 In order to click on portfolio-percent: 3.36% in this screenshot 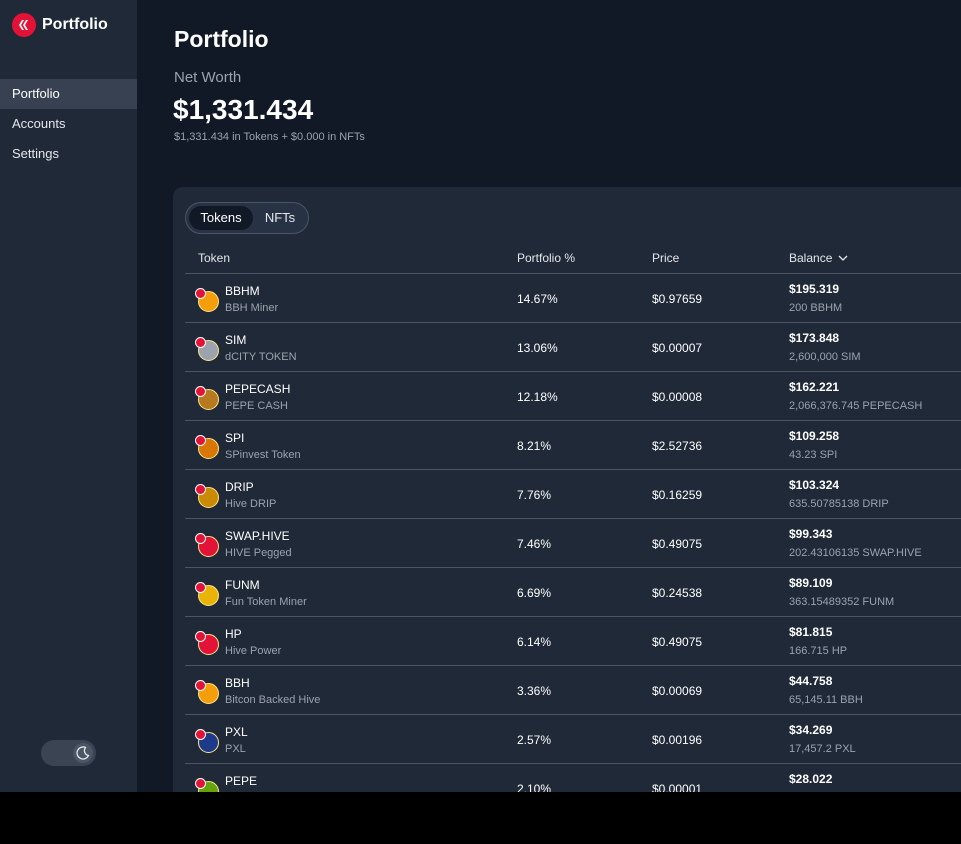, I will do `click(534, 691)`.